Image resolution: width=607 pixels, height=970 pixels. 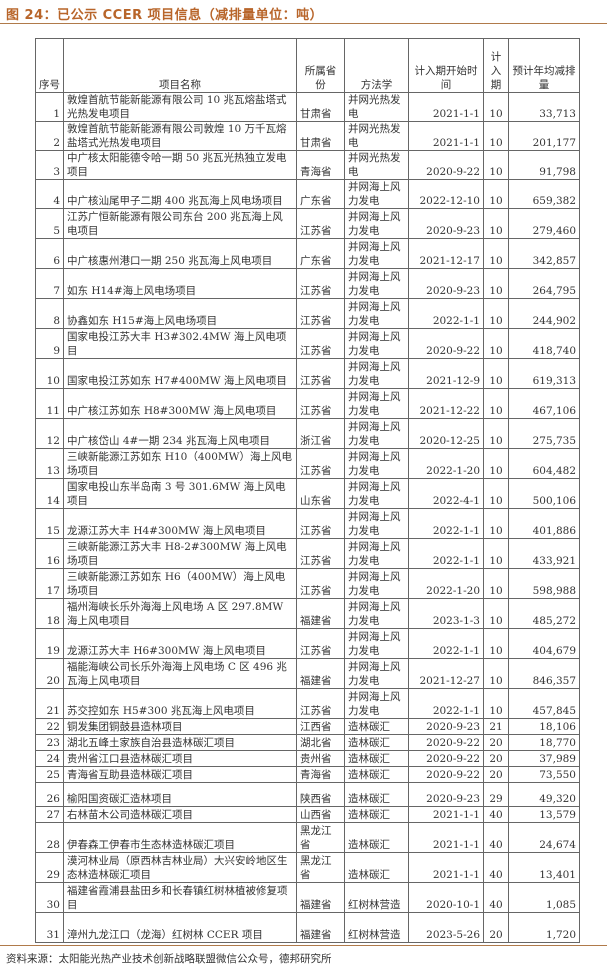 What do you see at coordinates (49, 758) in the screenshot?
I see `seq-cell: 24` at bounding box center [49, 758].